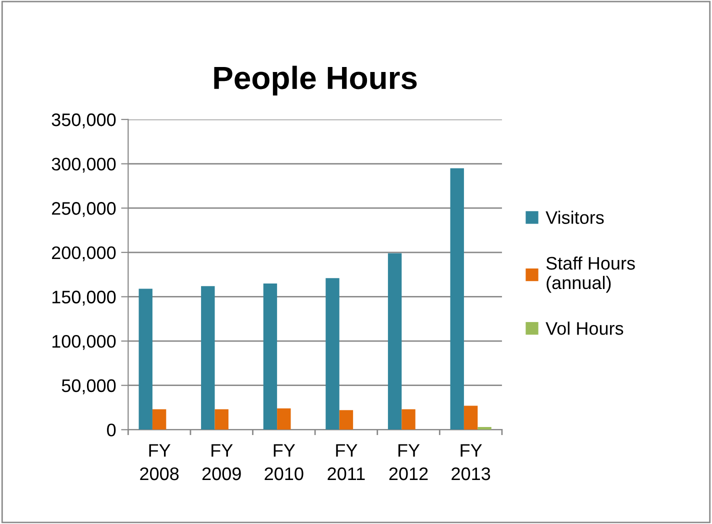 Image resolution: width=712 pixels, height=524 pixels. Describe the element at coordinates (84, 254) in the screenshot. I see `y-tick-label: 200,000` at that location.